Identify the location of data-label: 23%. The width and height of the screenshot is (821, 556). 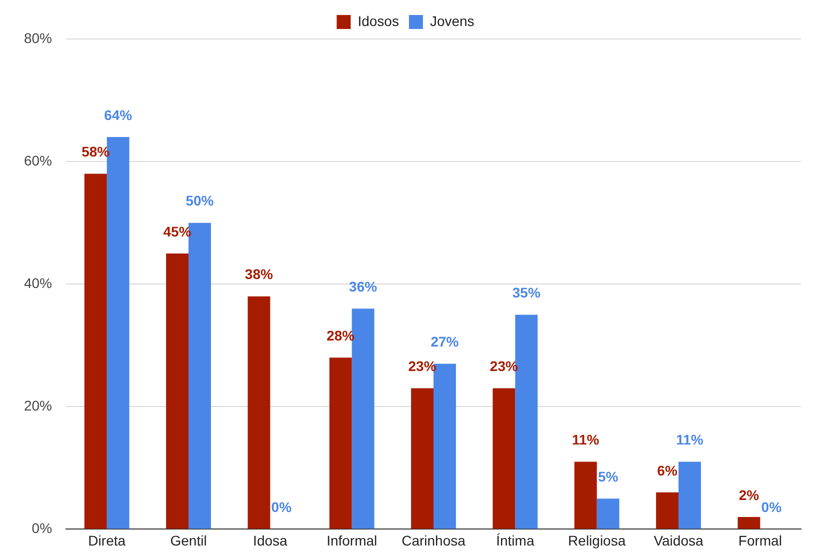
(422, 366).